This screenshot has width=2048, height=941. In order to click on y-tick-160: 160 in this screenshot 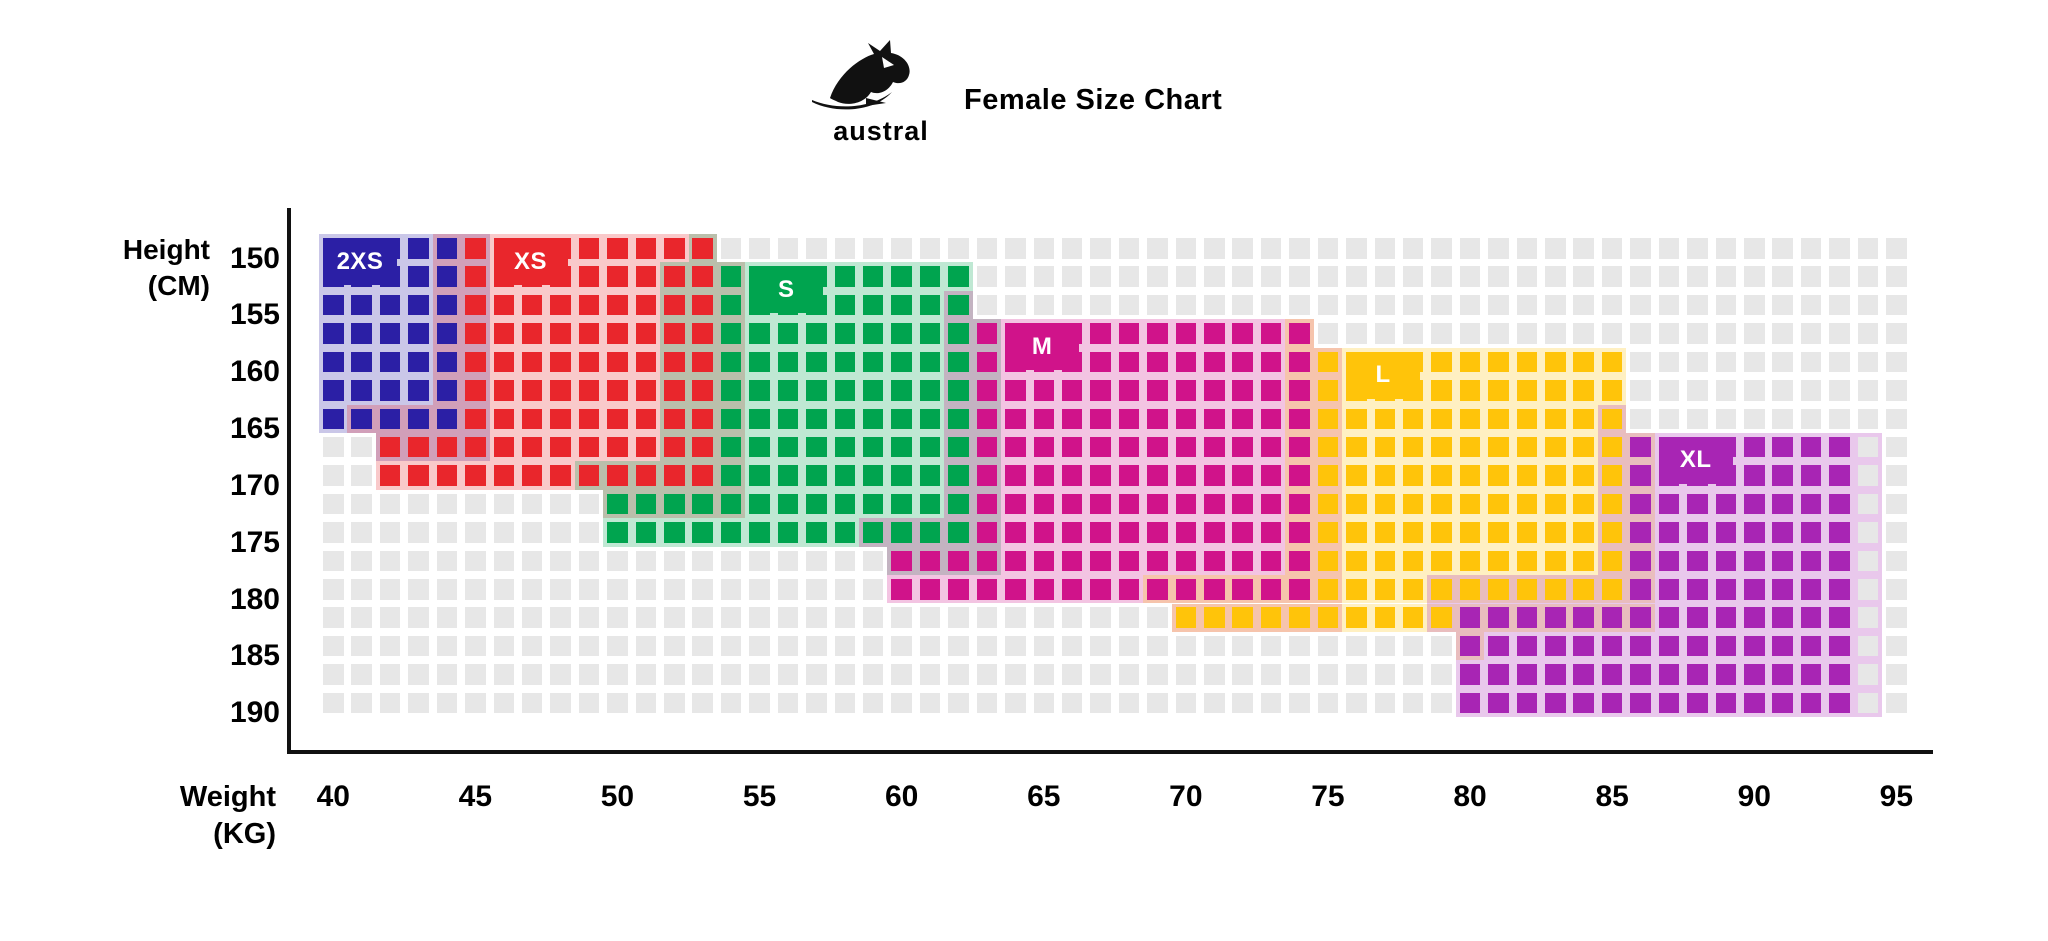, I will do `click(254, 372)`.